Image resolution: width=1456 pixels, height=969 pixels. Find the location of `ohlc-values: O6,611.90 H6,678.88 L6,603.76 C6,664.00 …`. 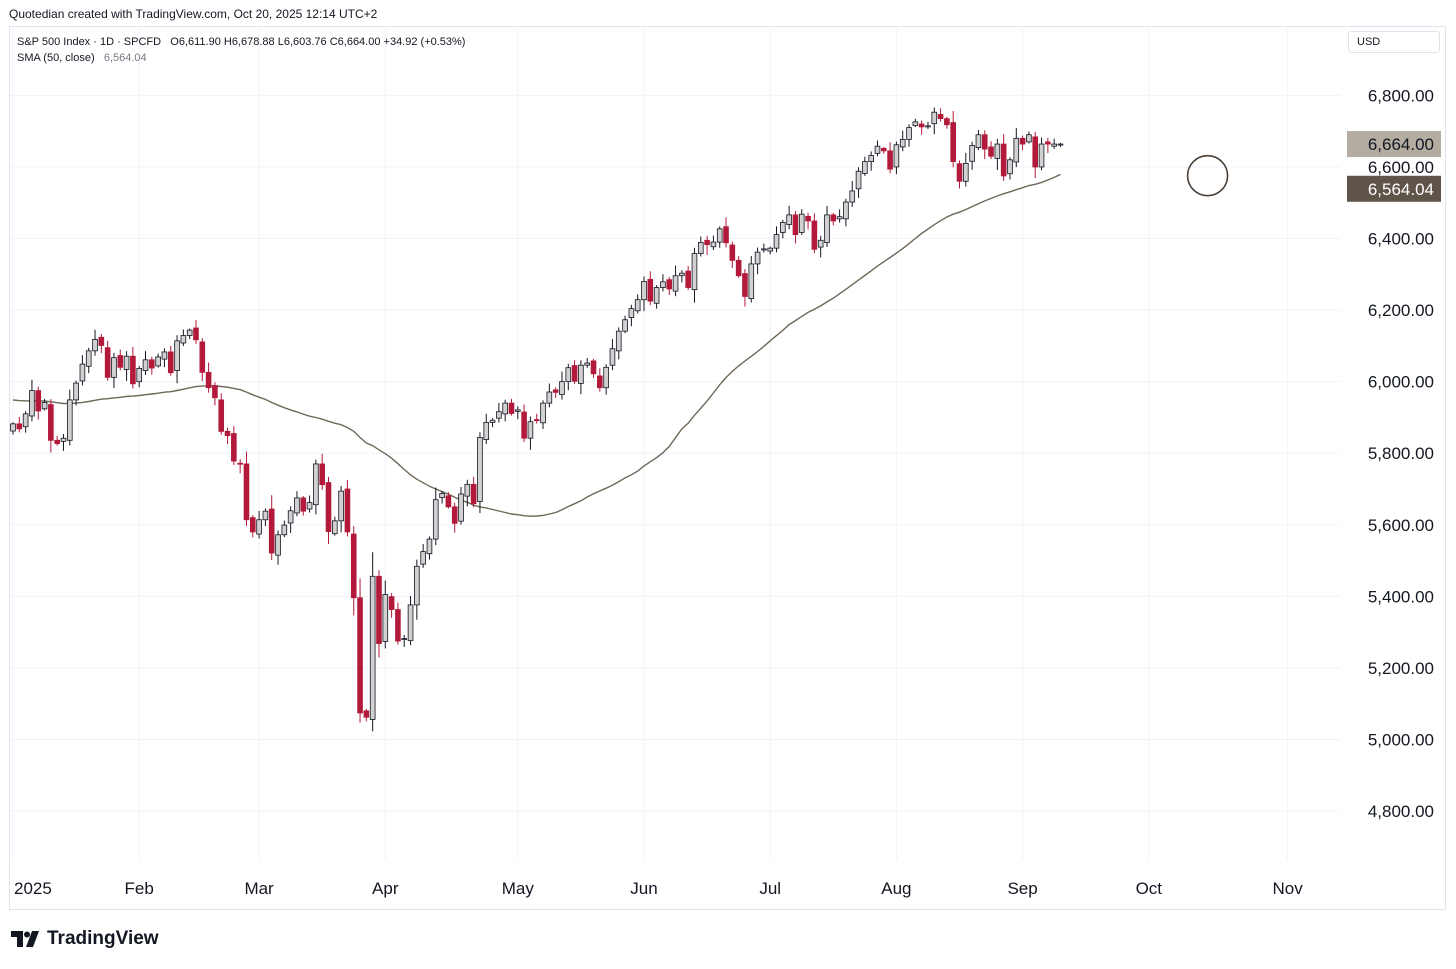

ohlc-values: O6,611.90 H6,678.88 L6,603.76 C6,664.00 … is located at coordinates (318, 42).